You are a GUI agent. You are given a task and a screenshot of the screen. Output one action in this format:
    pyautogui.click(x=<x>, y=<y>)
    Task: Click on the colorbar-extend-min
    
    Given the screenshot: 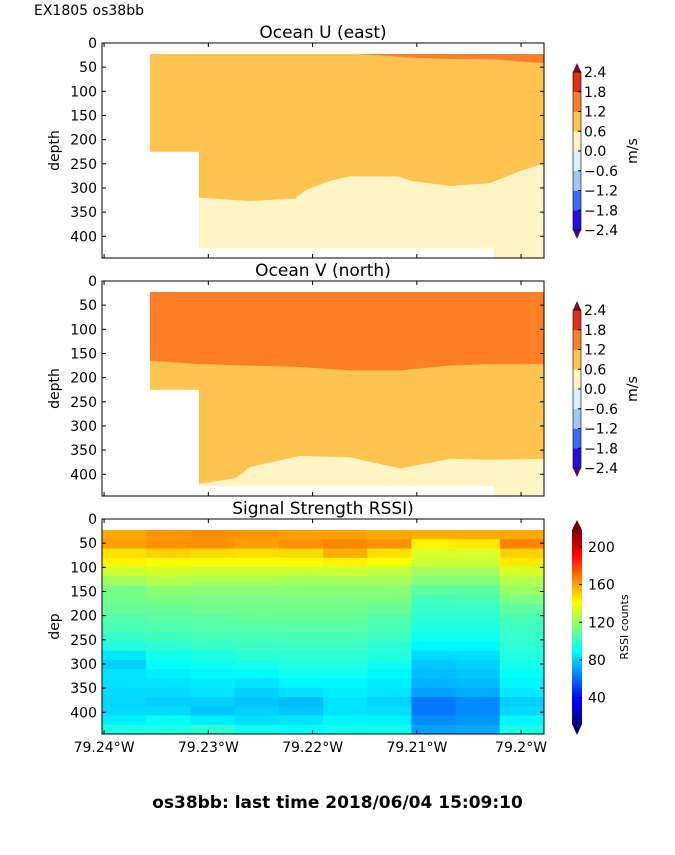 What is the action you would take?
    pyautogui.click(x=577, y=729)
    